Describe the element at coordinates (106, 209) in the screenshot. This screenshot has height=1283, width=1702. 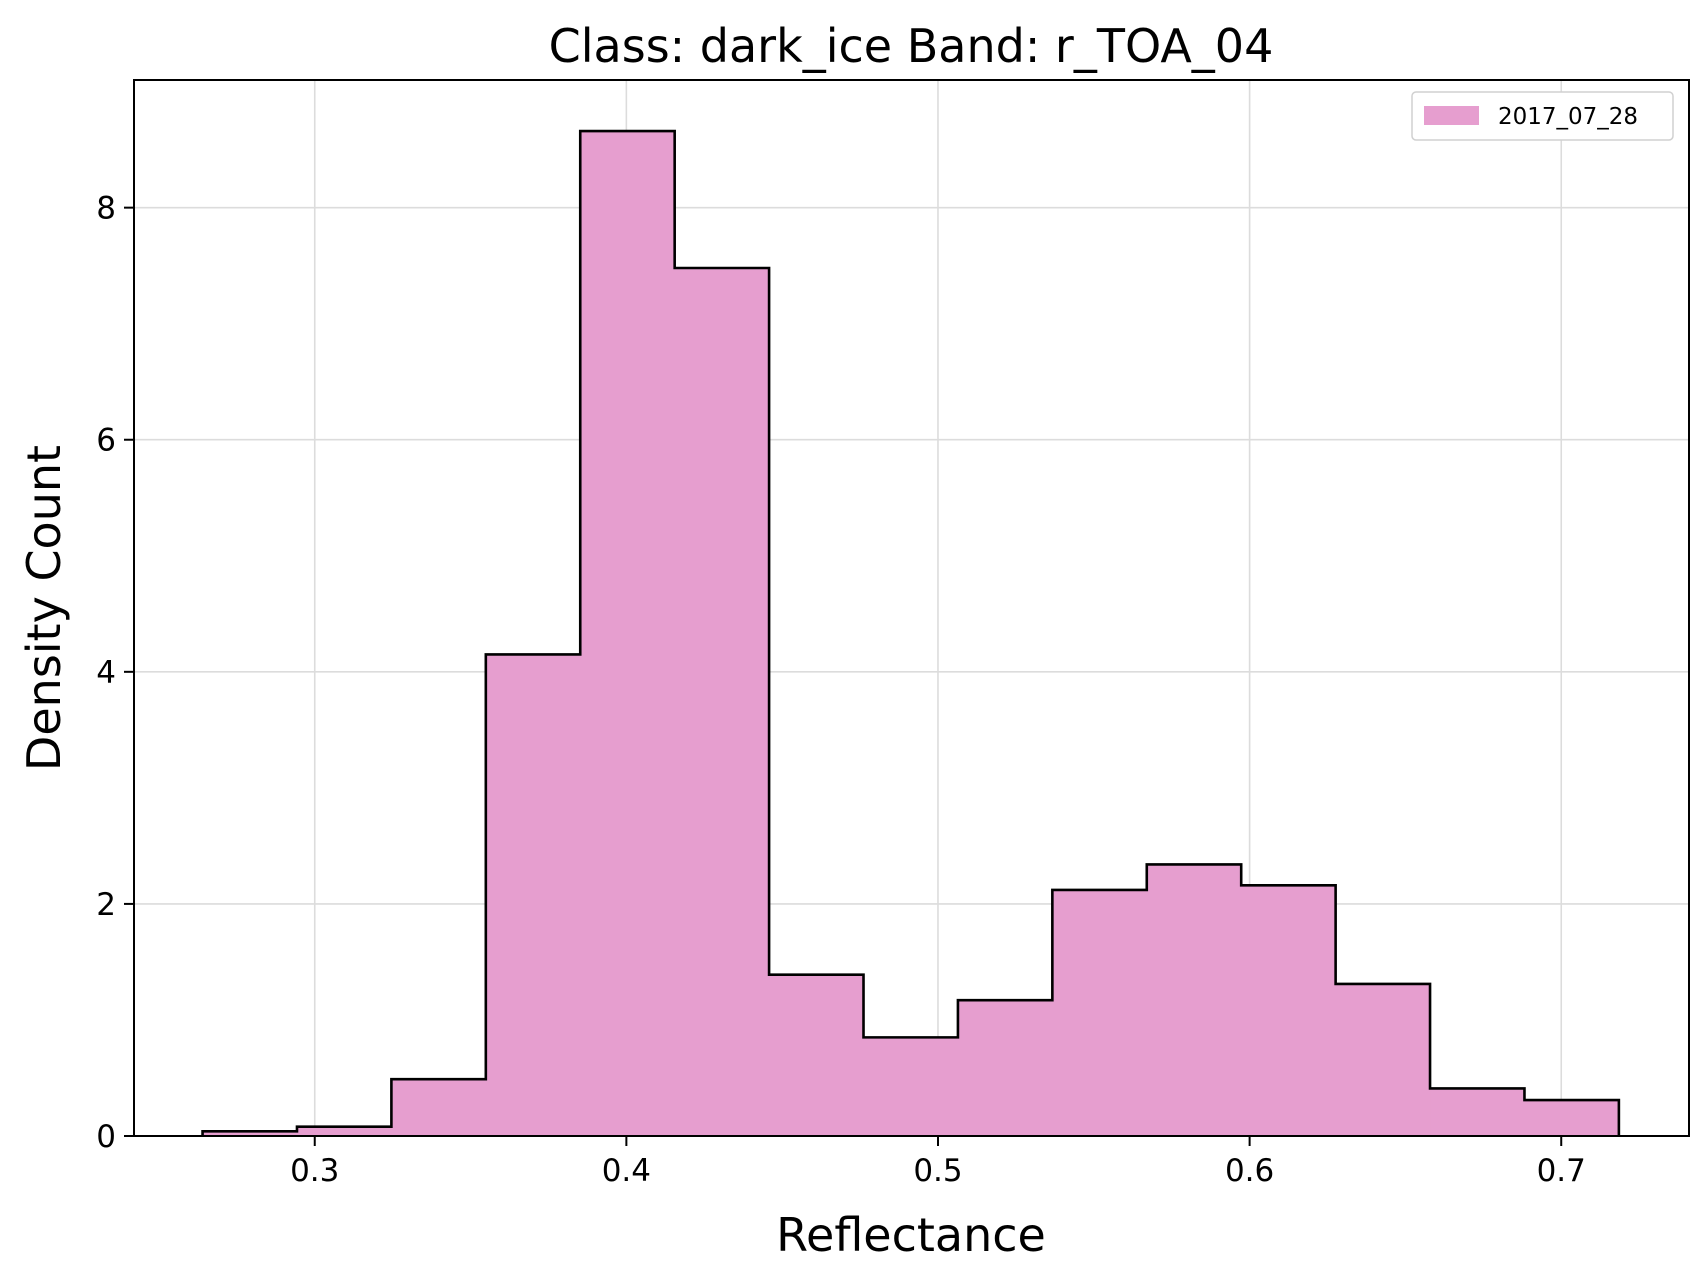
I see `y-tick-label: 8` at that location.